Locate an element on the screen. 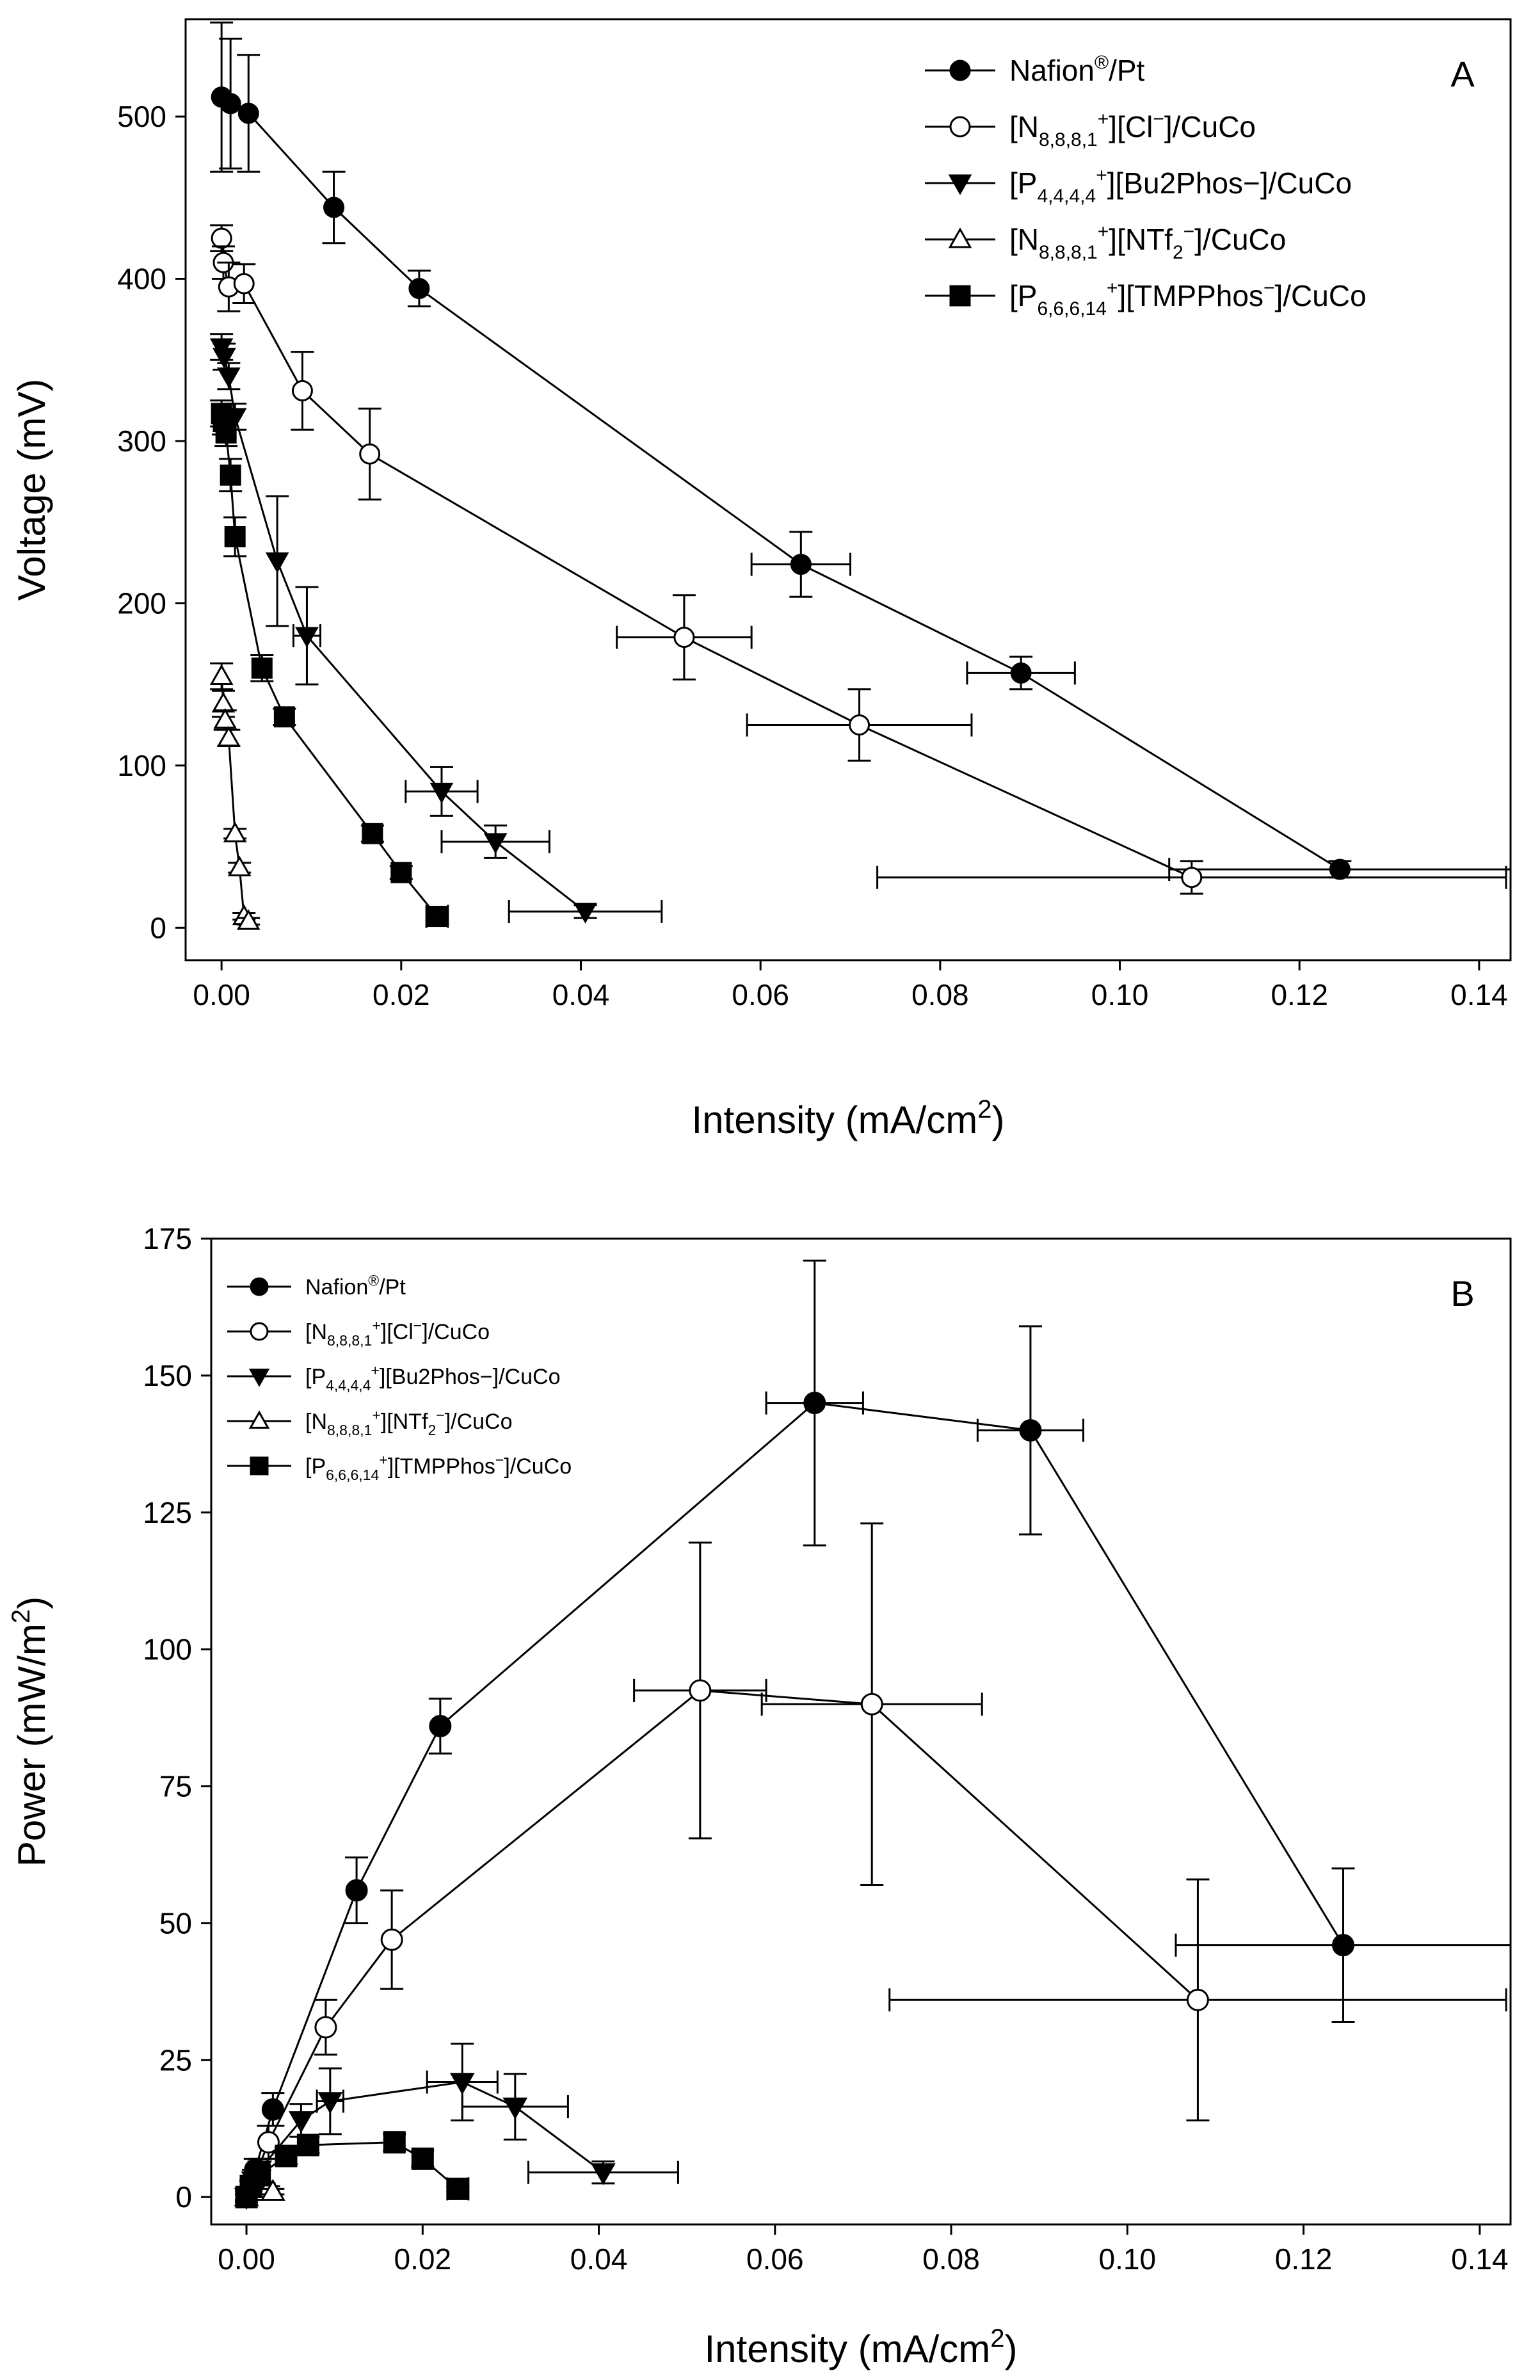 Image resolution: width=1540 pixels, height=2380 pixels. legend-item: [N8,8,8,1+][NTf2−]/CuCo is located at coordinates (1106, 242).